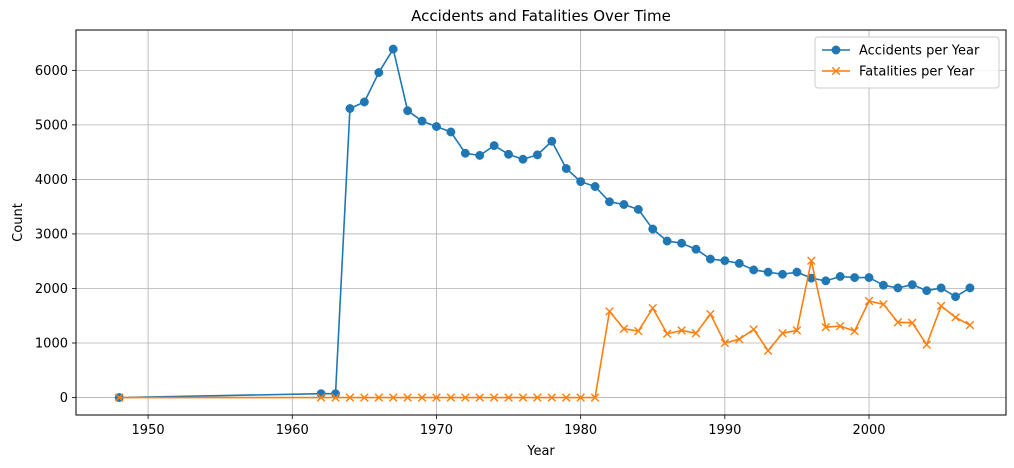  I want to click on x-axis-title: Year, so click(540, 451).